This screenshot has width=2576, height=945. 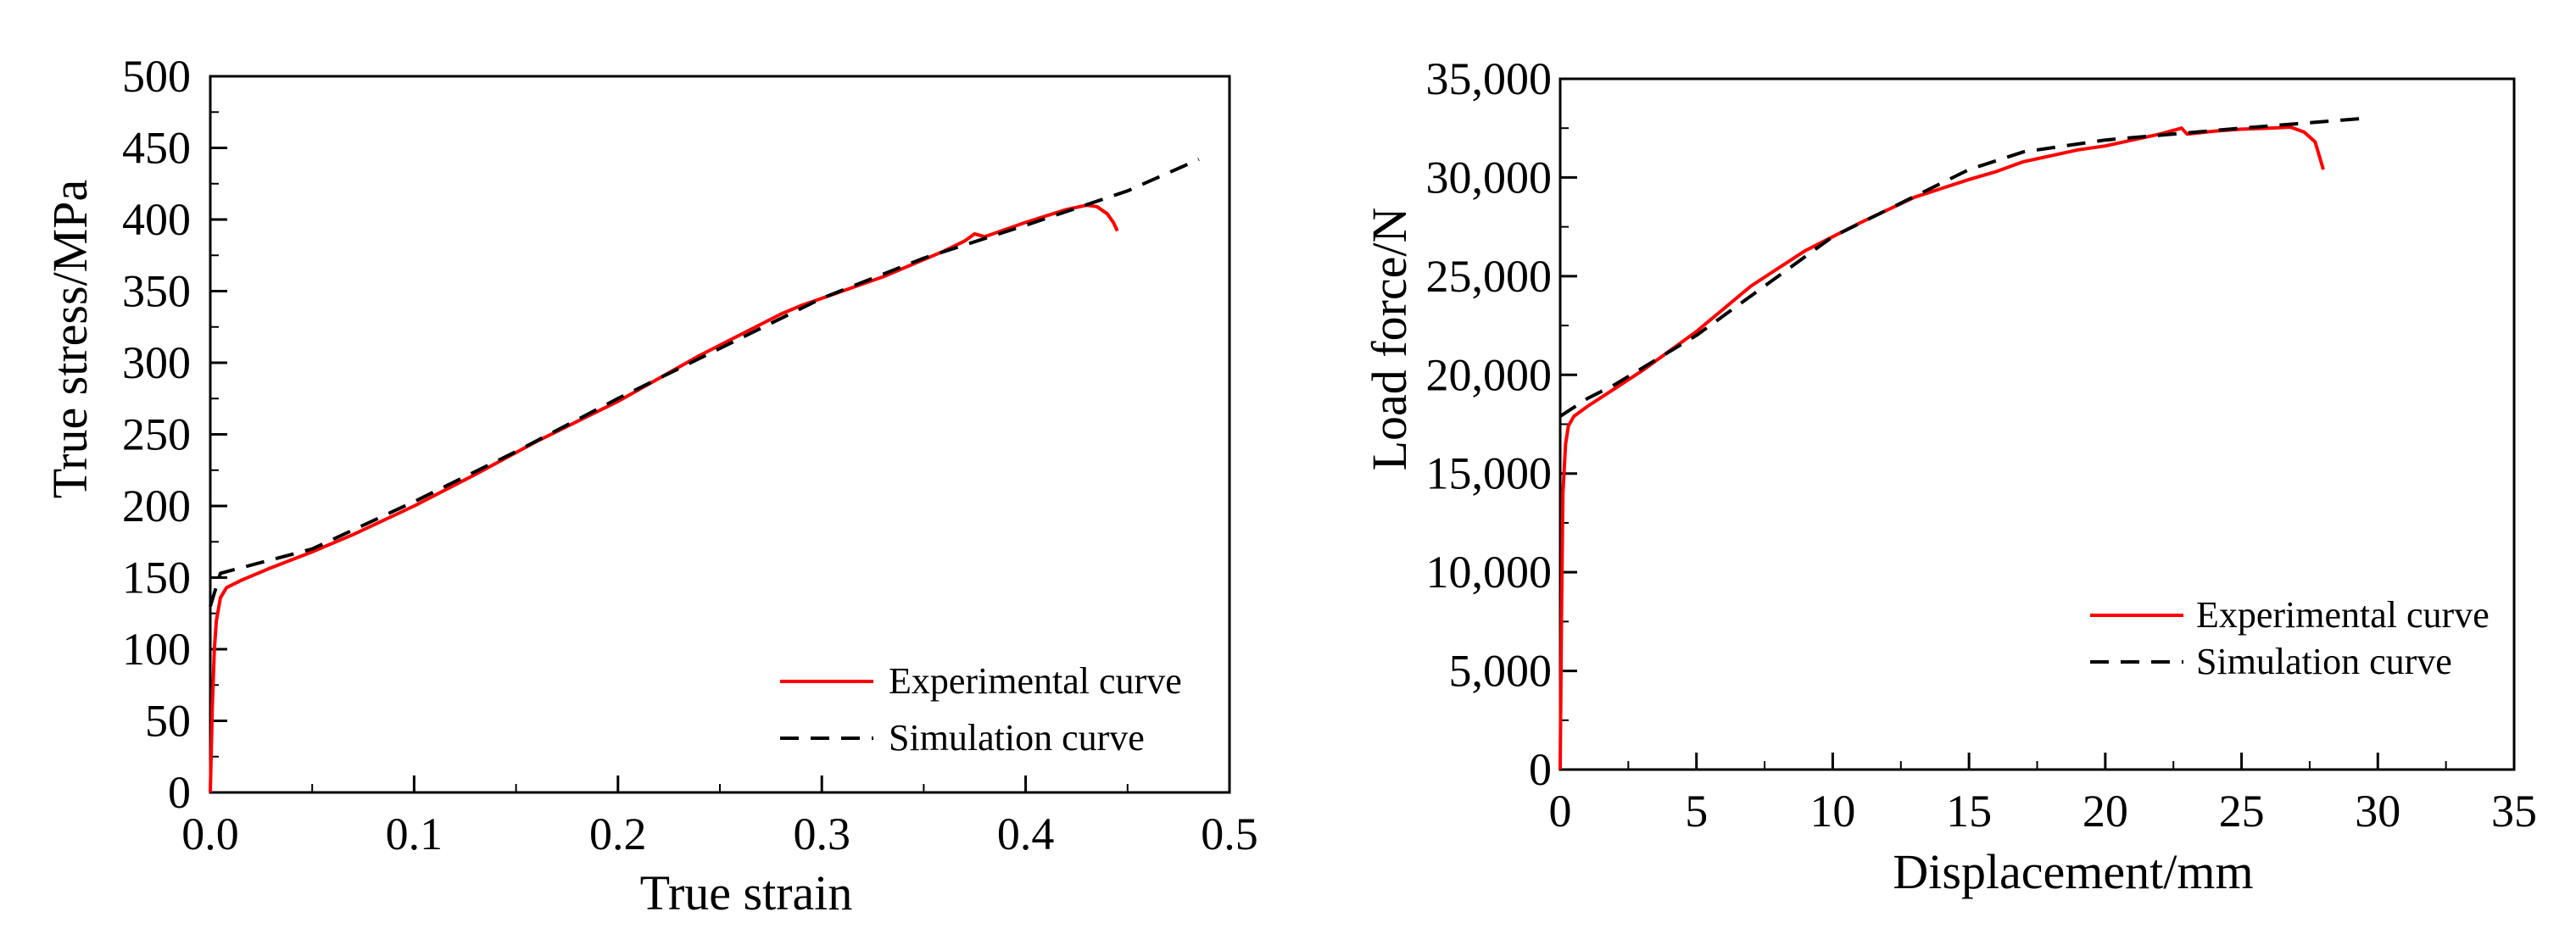 I want to click on right-x-tick-label: 20, so click(x=2105, y=812).